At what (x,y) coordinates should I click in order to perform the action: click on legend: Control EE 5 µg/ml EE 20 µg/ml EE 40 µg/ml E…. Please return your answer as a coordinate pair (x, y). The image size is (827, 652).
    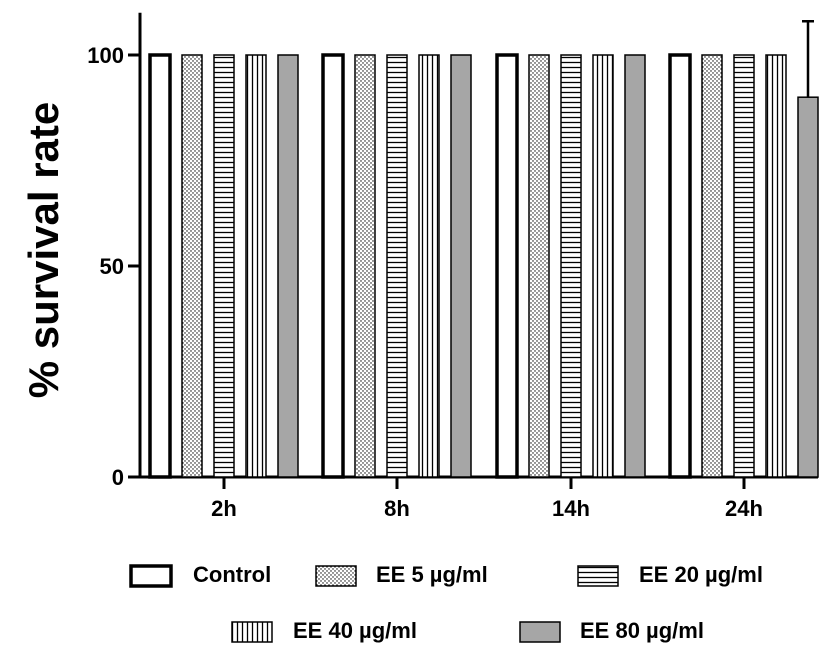
    Looking at the image, I should click on (446, 602).